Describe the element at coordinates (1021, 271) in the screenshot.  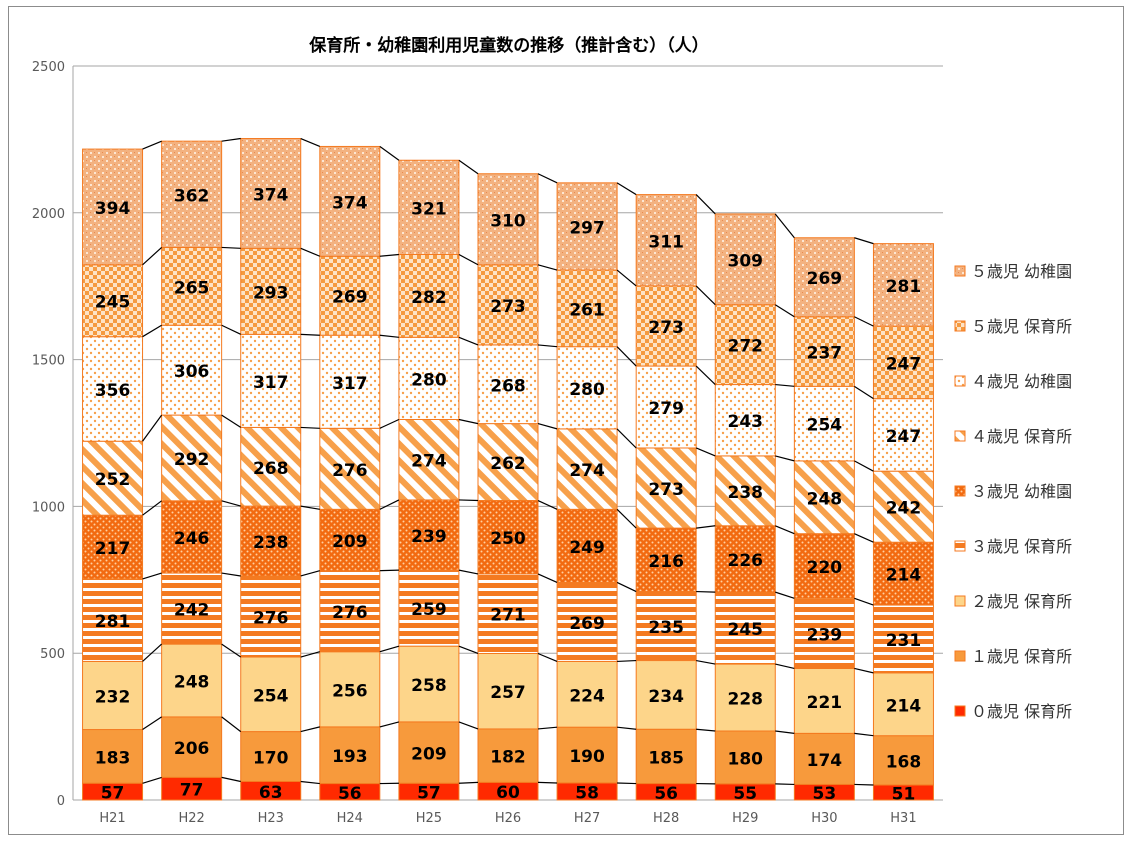
I see `legend-label: ５歳児 幼稚園` at that location.